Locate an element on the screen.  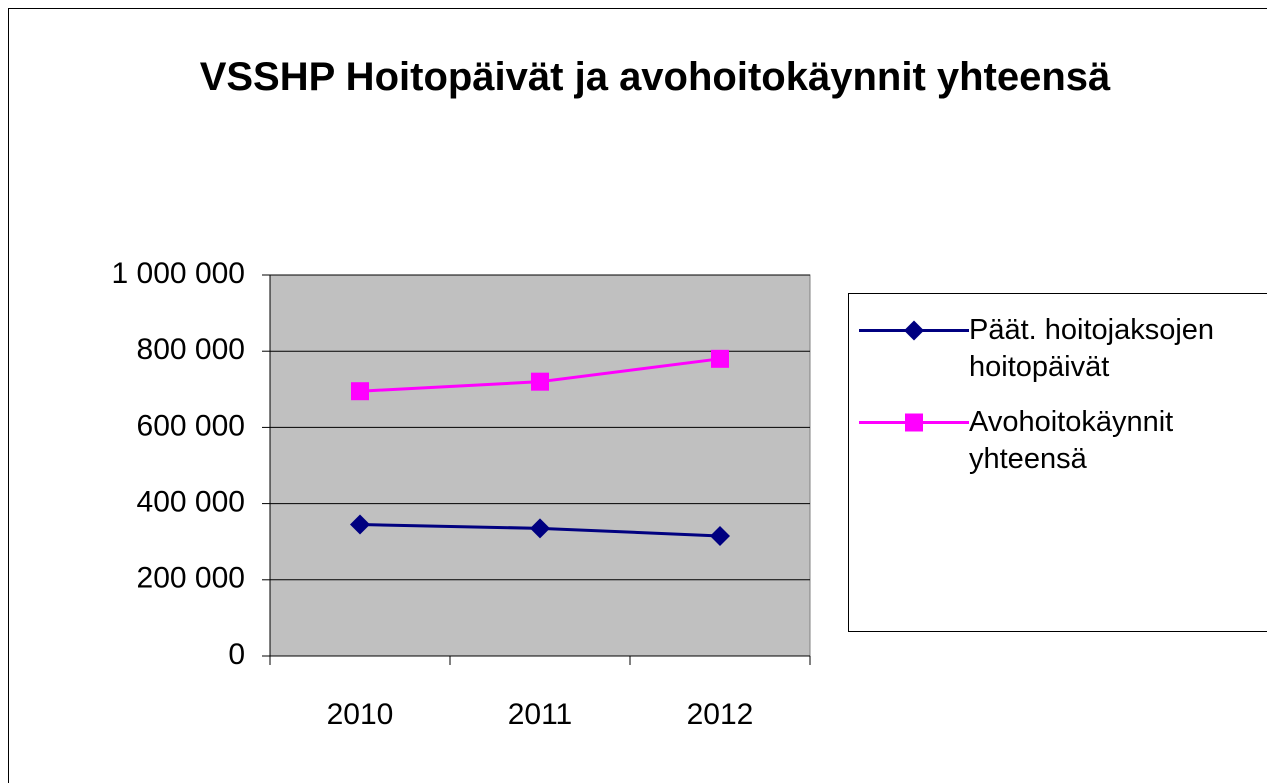
x-tick-label: 2012 is located at coordinates (720, 714).